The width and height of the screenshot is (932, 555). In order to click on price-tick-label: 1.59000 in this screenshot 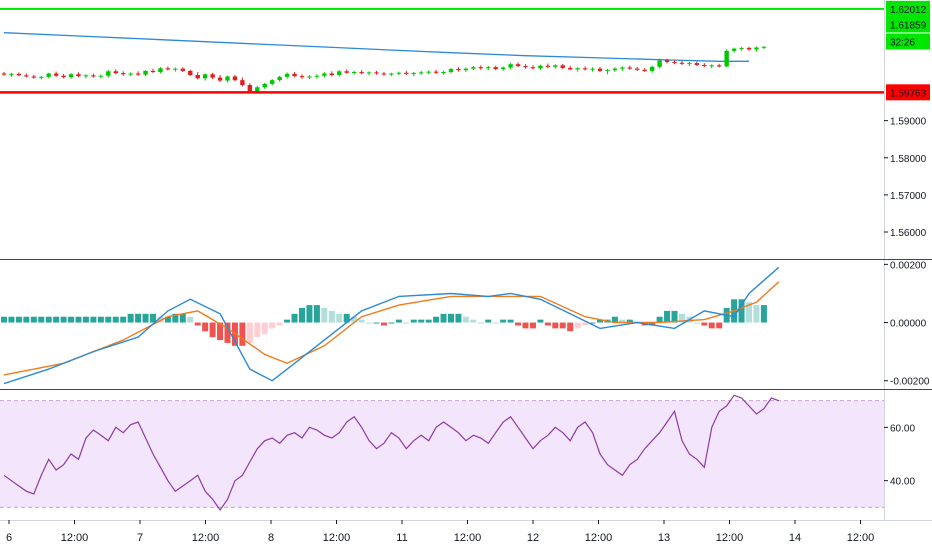, I will do `click(908, 122)`.